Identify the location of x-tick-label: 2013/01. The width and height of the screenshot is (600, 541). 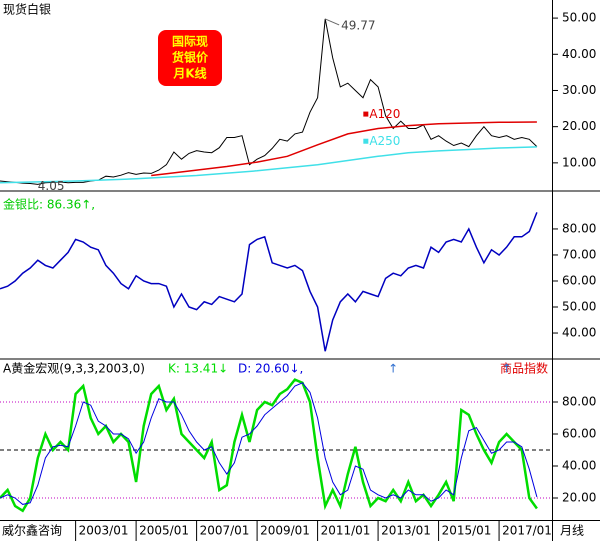
(406, 531).